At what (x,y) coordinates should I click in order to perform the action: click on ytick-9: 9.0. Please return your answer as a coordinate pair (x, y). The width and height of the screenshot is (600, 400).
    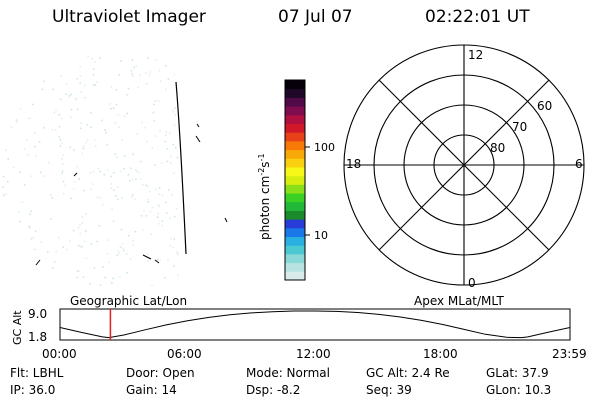
    Looking at the image, I should click on (37, 314).